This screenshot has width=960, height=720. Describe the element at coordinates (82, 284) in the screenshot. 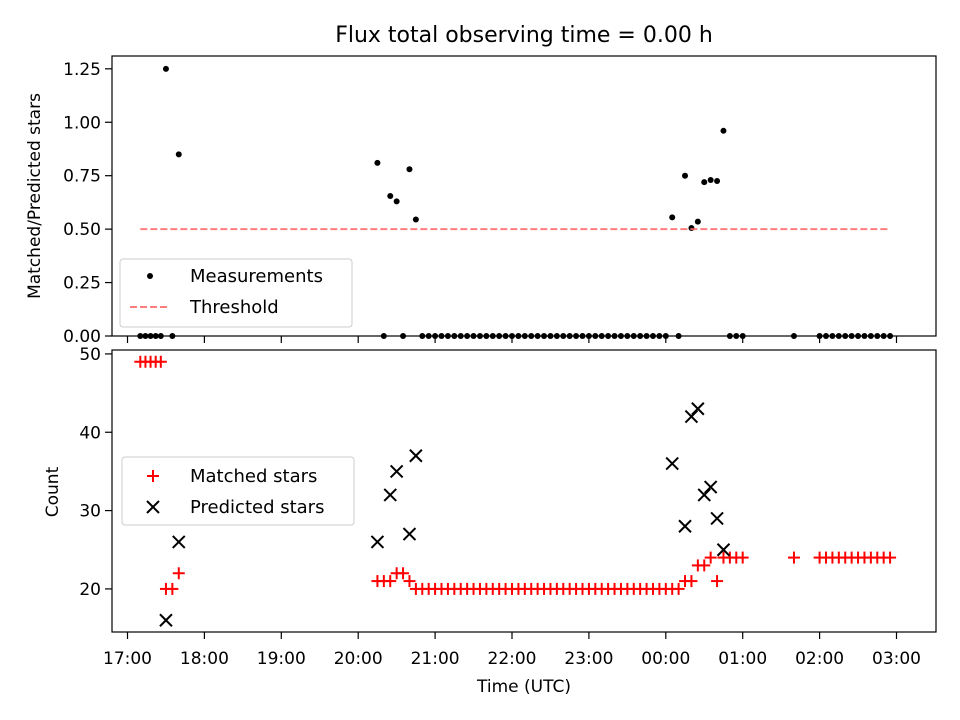

I see `y-tick-label: 0.25` at that location.